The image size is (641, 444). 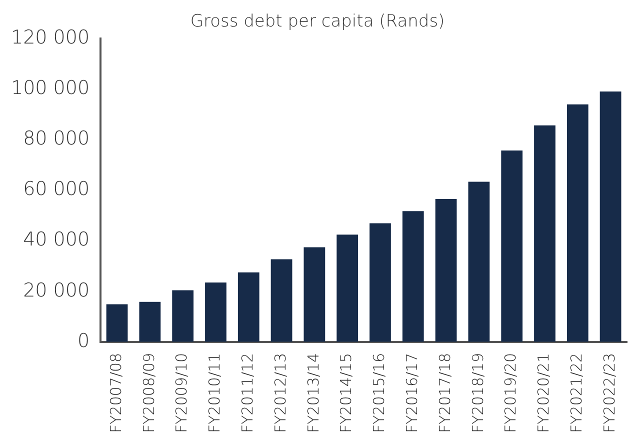 I want to click on y-tick-label: 0, so click(x=83, y=341).